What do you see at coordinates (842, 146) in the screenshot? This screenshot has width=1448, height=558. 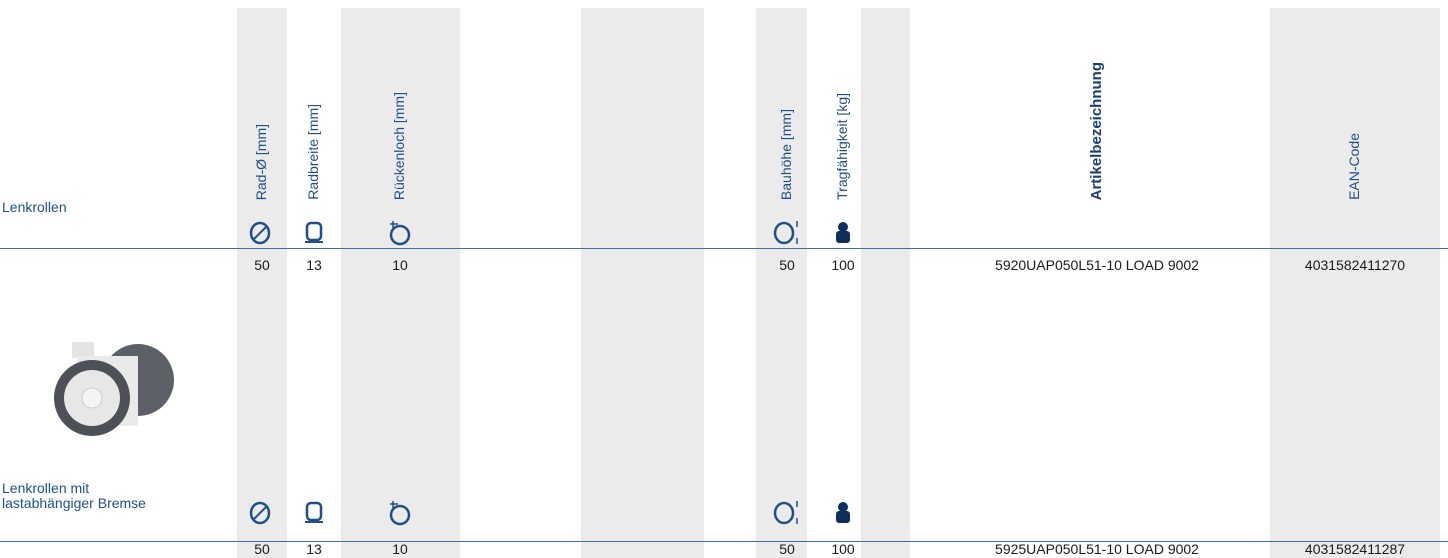 I see `column-header: Tragfähigkeit [kg]` at bounding box center [842, 146].